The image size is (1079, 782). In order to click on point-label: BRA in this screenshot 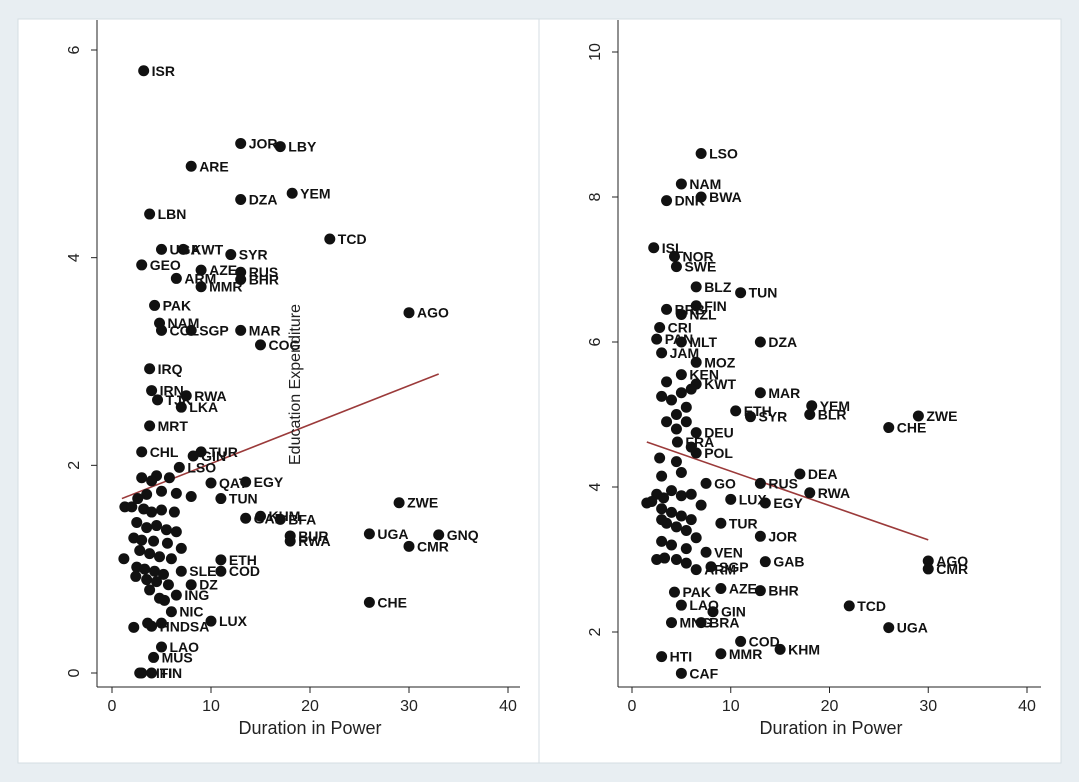, I will do `click(724, 623)`.